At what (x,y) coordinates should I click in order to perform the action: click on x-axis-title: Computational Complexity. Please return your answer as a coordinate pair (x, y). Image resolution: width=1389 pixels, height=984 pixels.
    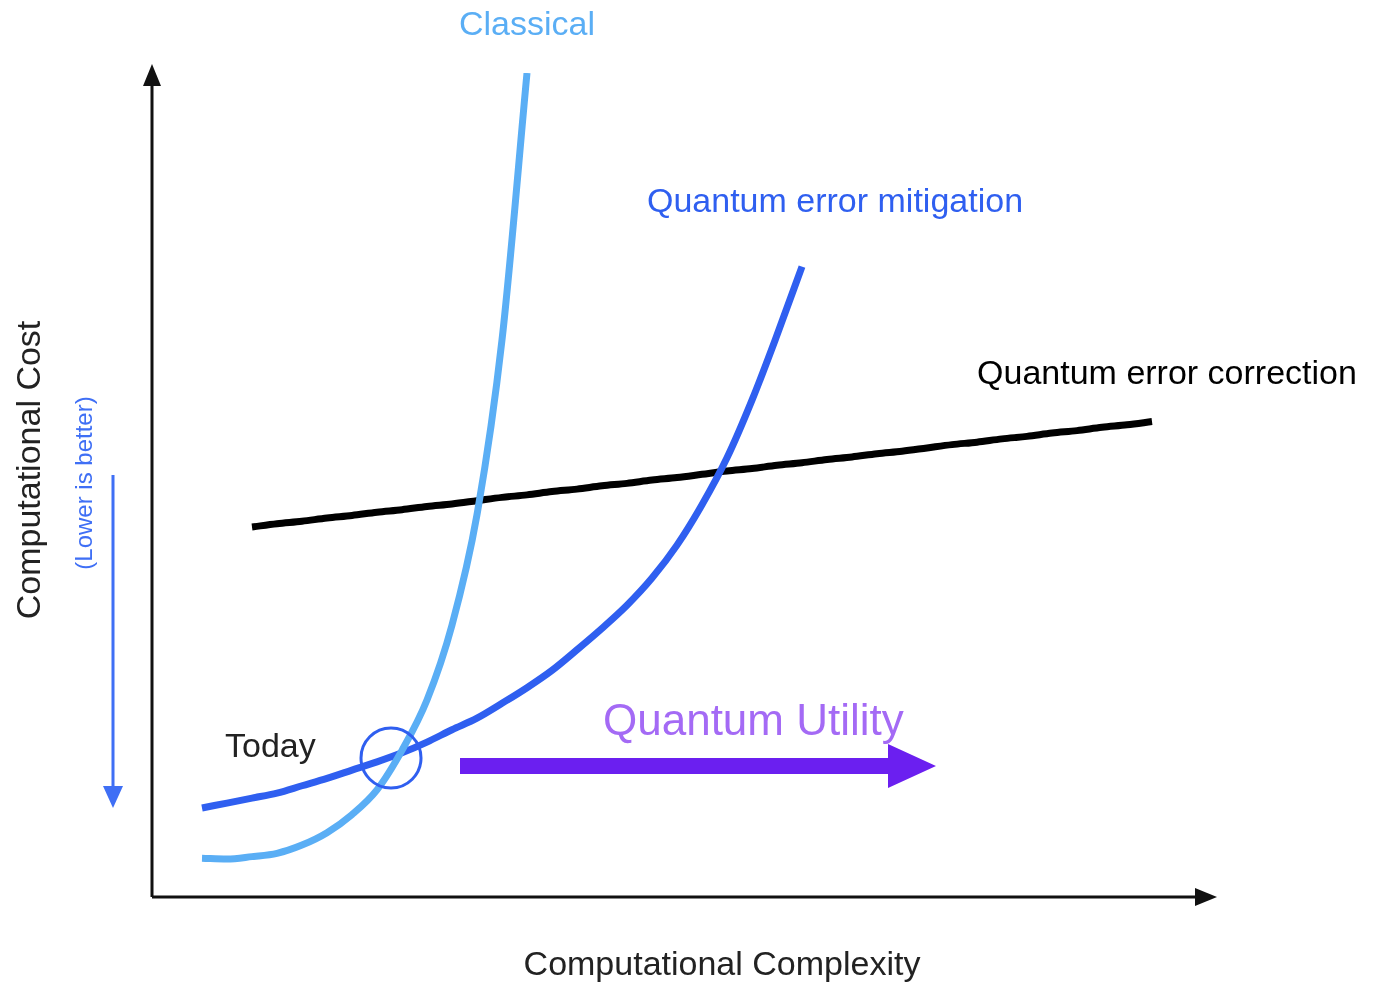
    Looking at the image, I should click on (722, 963).